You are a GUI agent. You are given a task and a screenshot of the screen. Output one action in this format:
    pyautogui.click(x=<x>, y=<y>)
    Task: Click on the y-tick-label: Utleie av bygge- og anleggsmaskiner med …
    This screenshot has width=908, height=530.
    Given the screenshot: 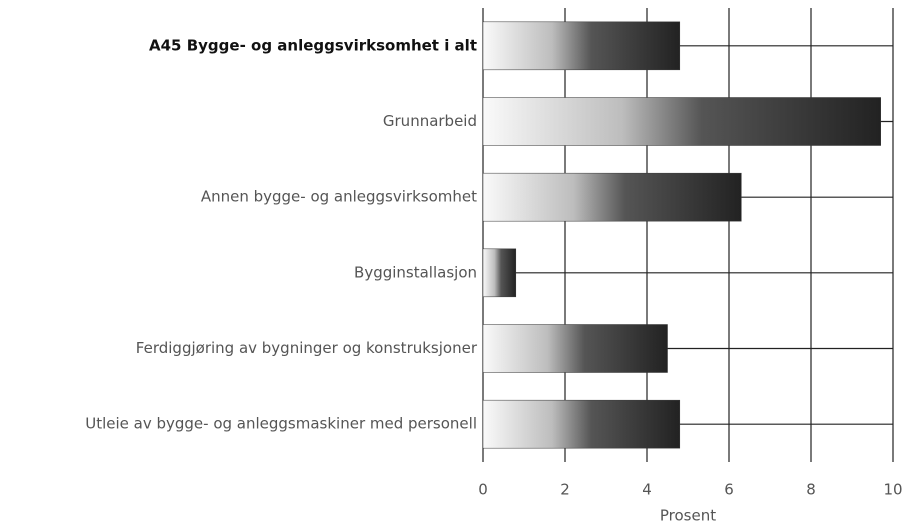 What is the action you would take?
    pyautogui.click(x=281, y=424)
    